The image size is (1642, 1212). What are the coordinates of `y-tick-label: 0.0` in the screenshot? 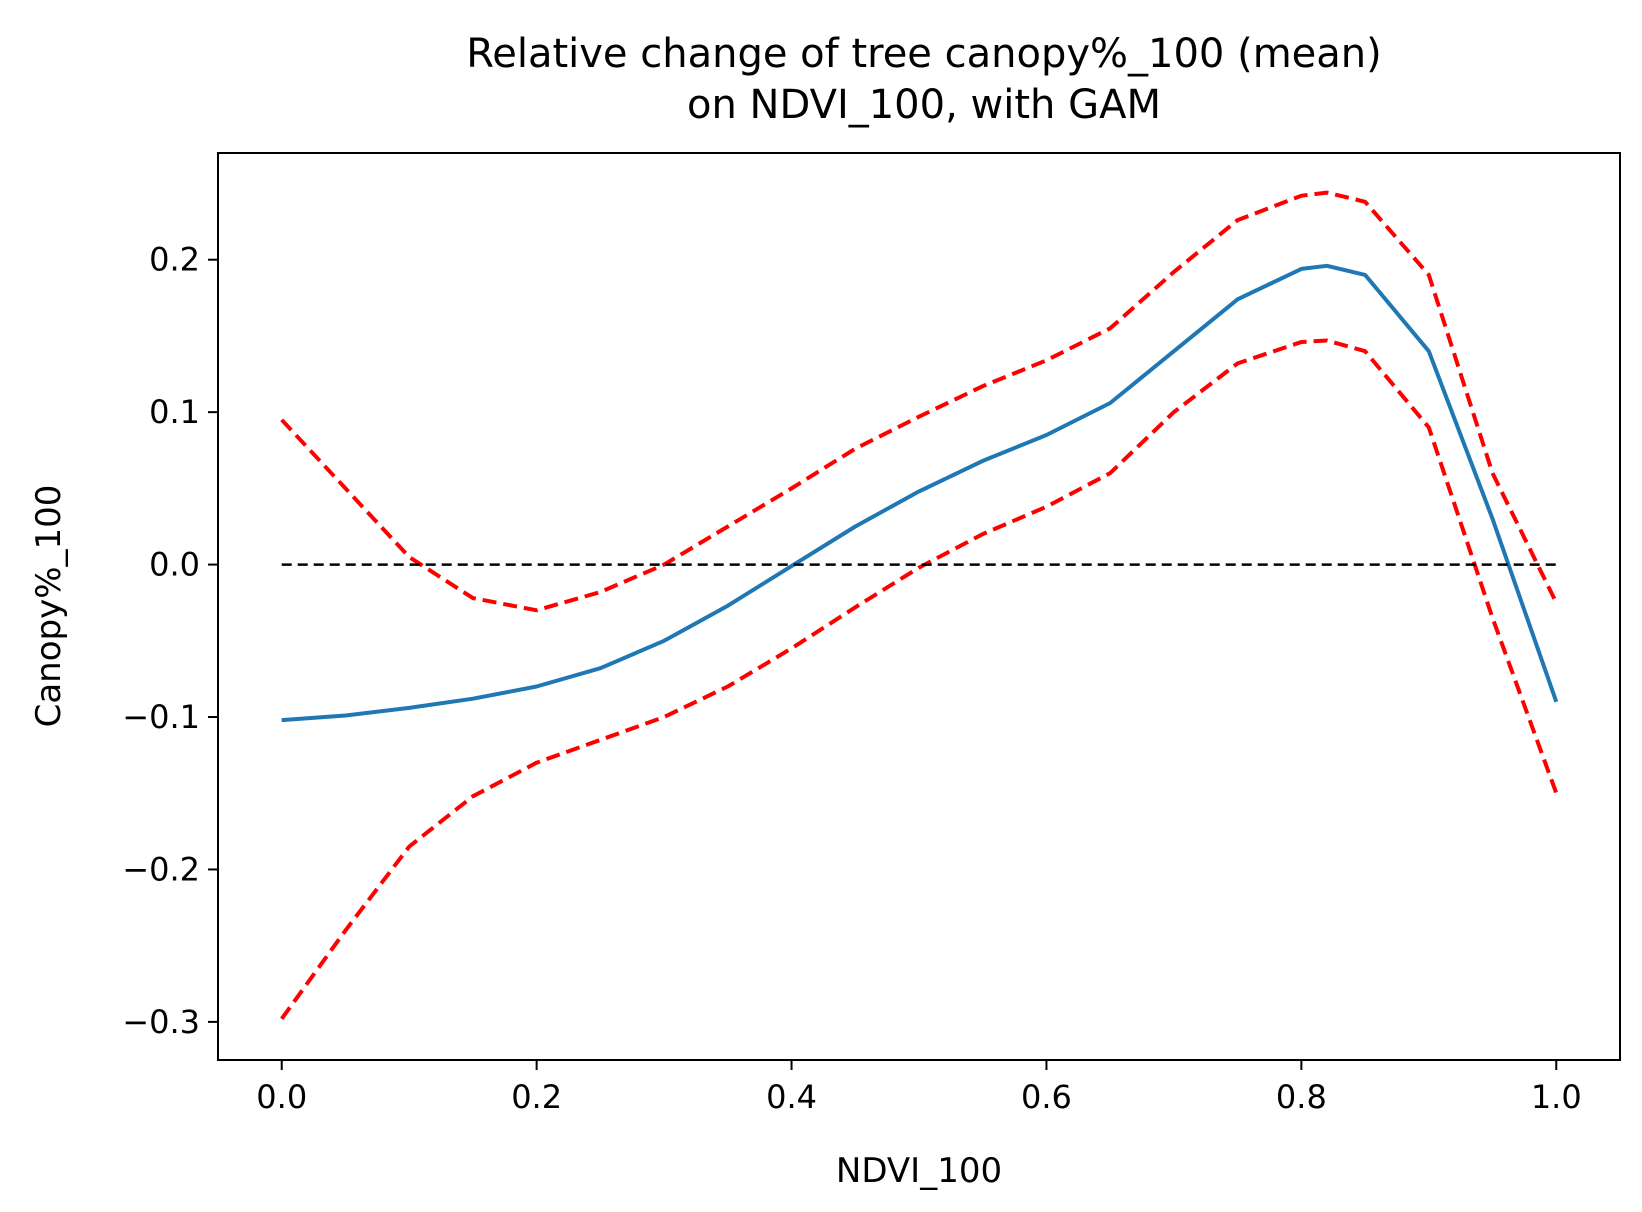 It's located at (174, 565).